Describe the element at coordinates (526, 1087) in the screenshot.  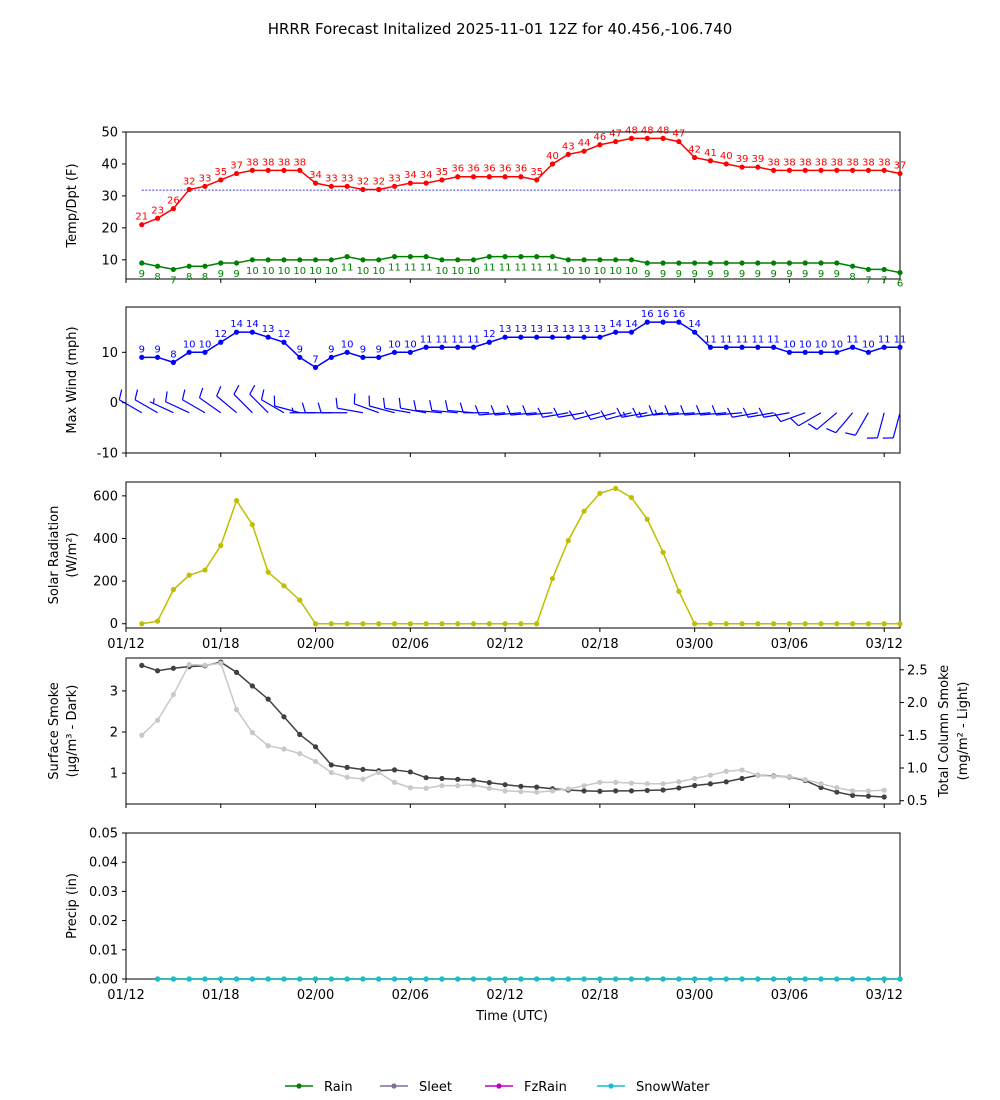
I see `legend-item-fzrain: FzRain` at that location.